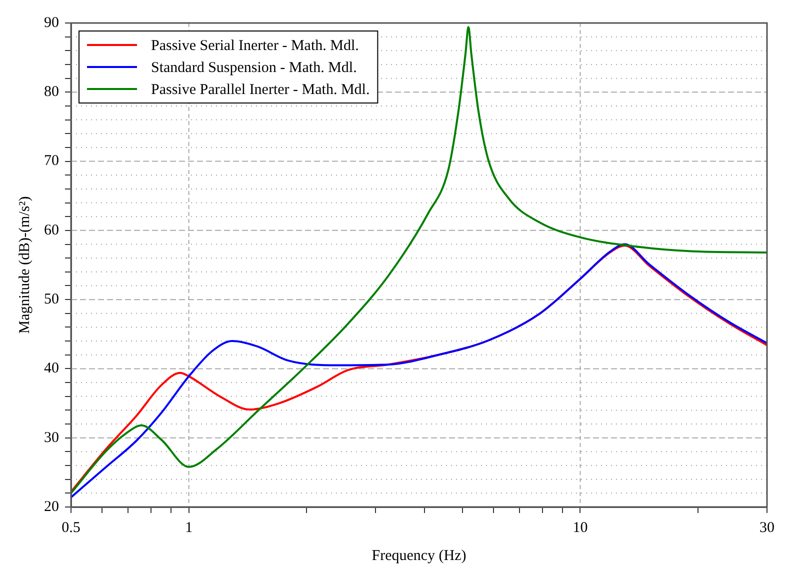  Describe the element at coordinates (767, 528) in the screenshot. I see `x-tick-label: 30` at that location.